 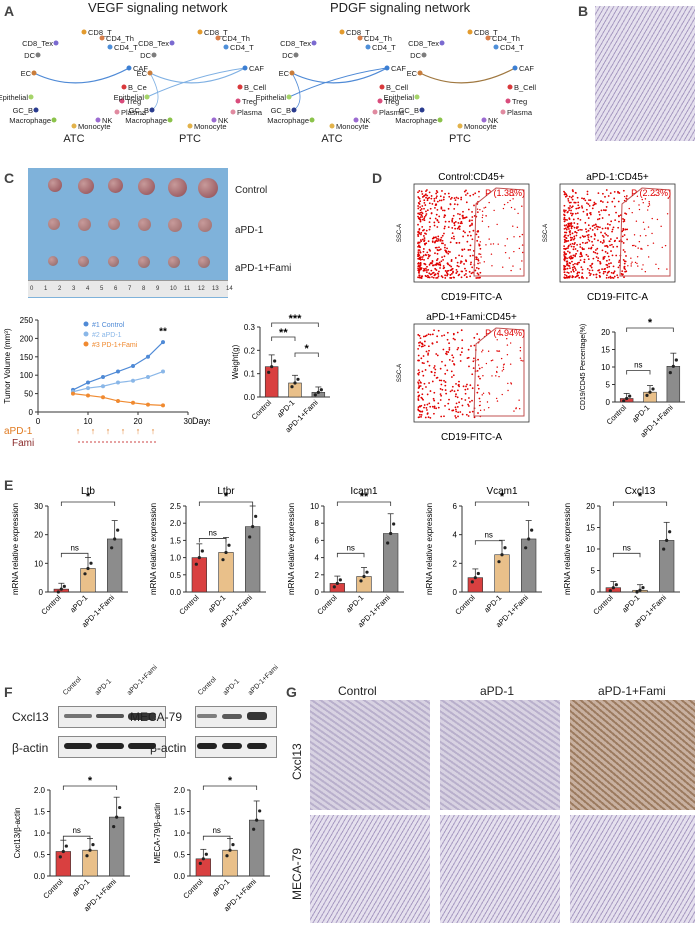 What do you see at coordinates (74, 555) in the screenshot?
I see `significance-bracket` at bounding box center [74, 555].